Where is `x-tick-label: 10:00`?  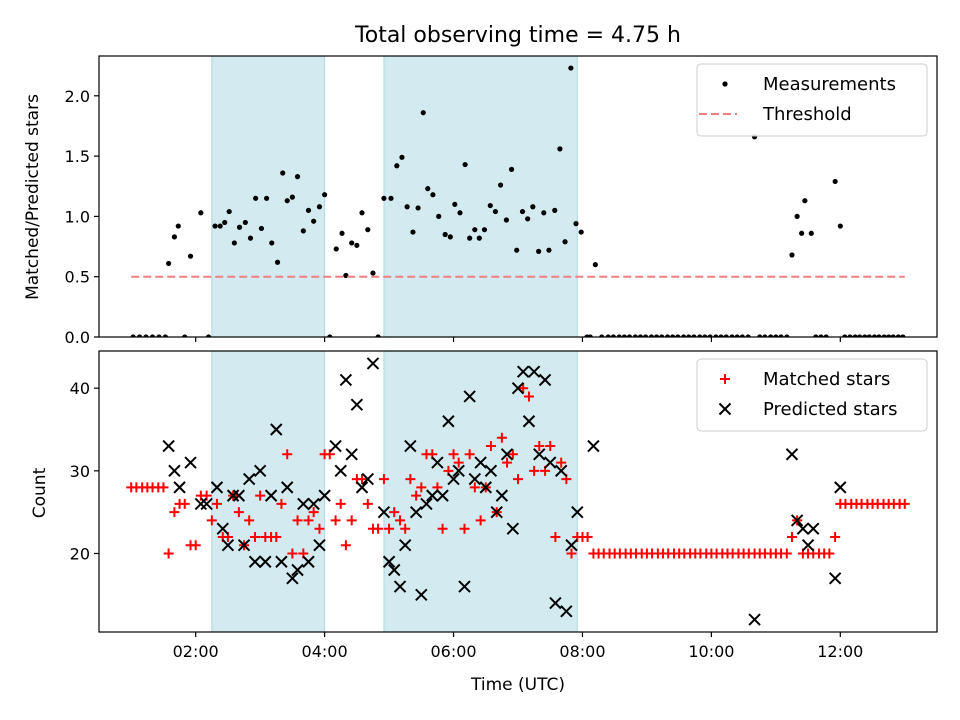
x-tick-label: 10:00 is located at coordinates (711, 651).